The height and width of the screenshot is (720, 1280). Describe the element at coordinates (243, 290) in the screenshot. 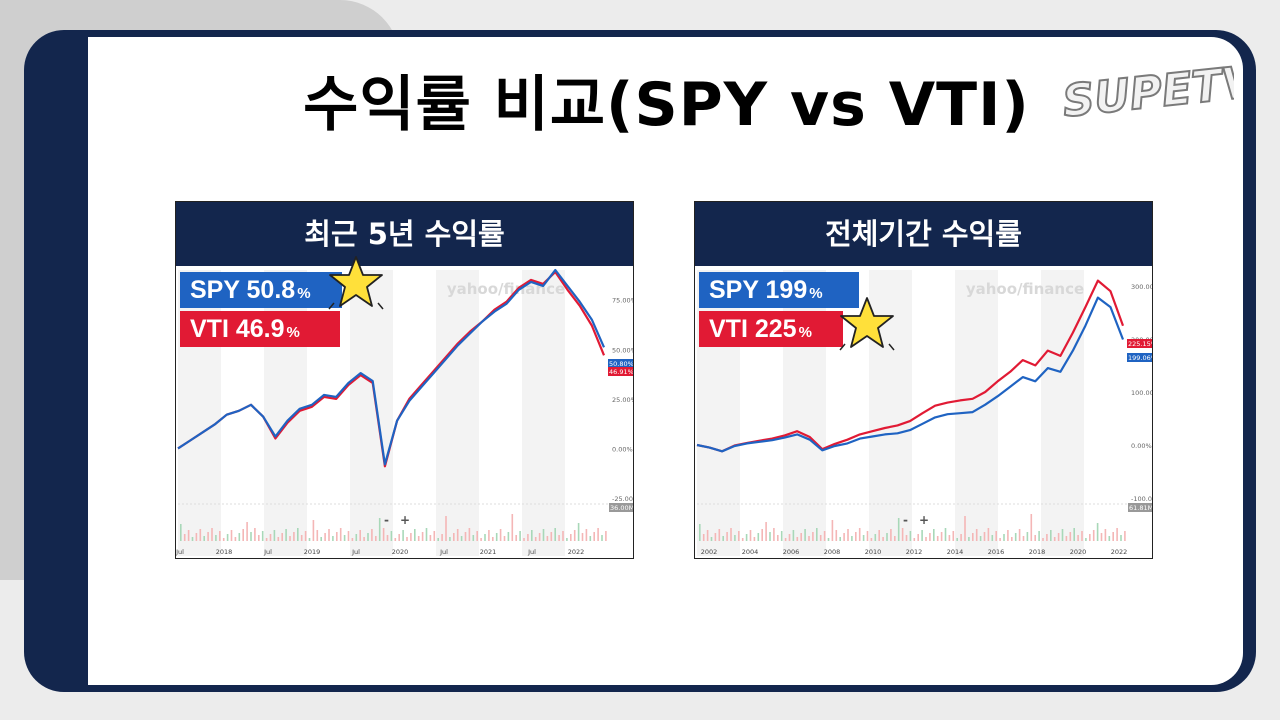

I see `spy-return-label: SPY 50.8` at that location.